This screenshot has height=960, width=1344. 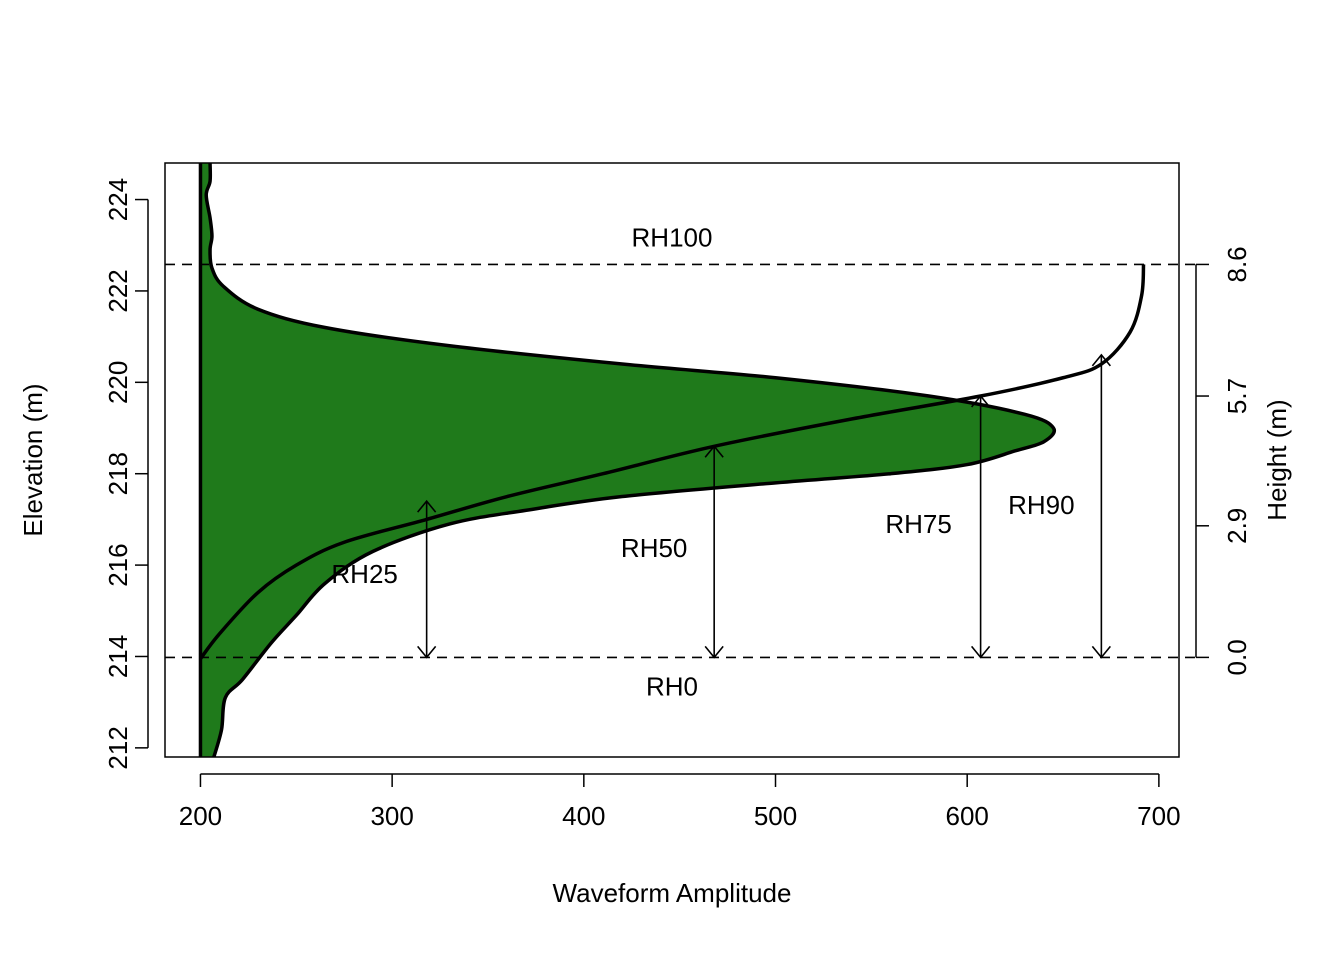 I want to click on y-right-tick-label: 8.6, so click(x=1237, y=264).